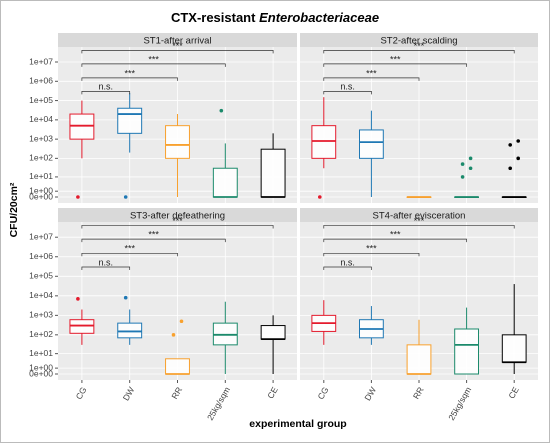 The image size is (550, 443). I want to click on strip-label: ST1-after arrival, so click(177, 41).